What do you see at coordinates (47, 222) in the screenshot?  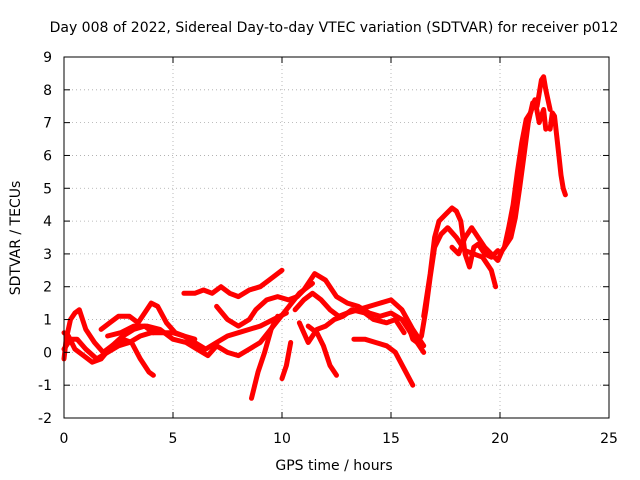 I see `y-tick-label: 4` at bounding box center [47, 222].